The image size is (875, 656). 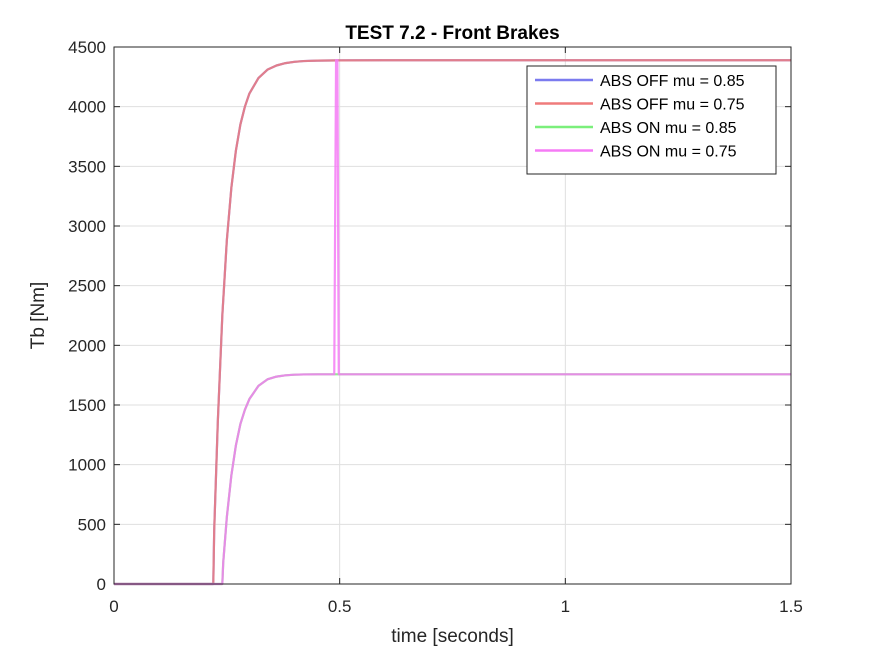 What do you see at coordinates (87, 226) in the screenshot?
I see `y-tick-label: 3000` at bounding box center [87, 226].